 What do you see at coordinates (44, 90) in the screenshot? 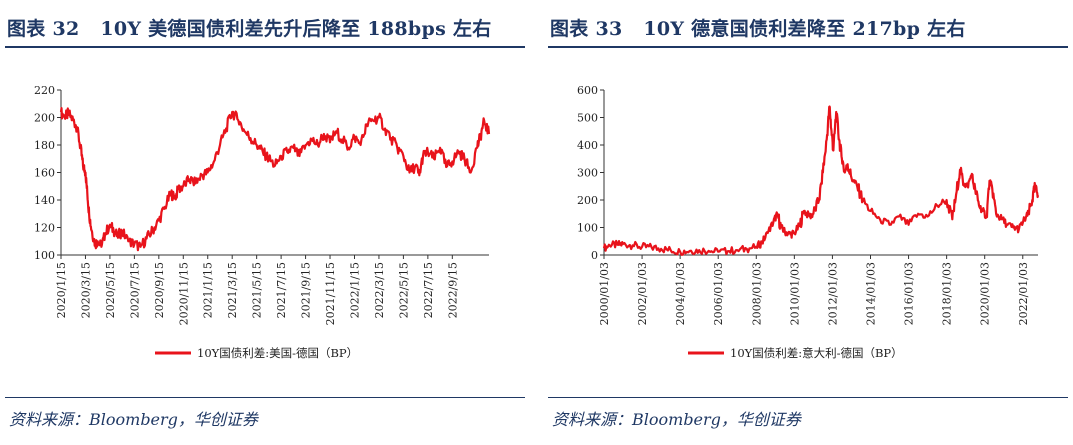
I see `y-tick-label: 220` at bounding box center [44, 90].